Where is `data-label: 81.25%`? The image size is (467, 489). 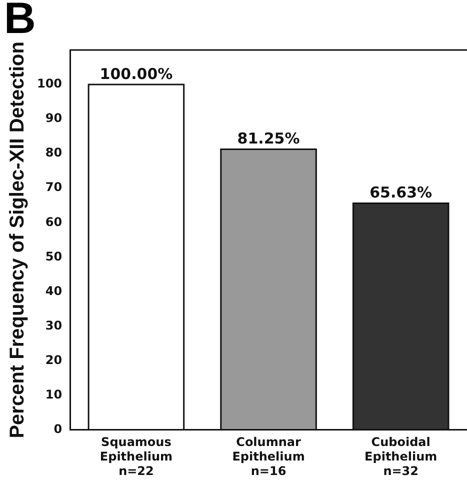
data-label: 81.25% is located at coordinates (268, 139).